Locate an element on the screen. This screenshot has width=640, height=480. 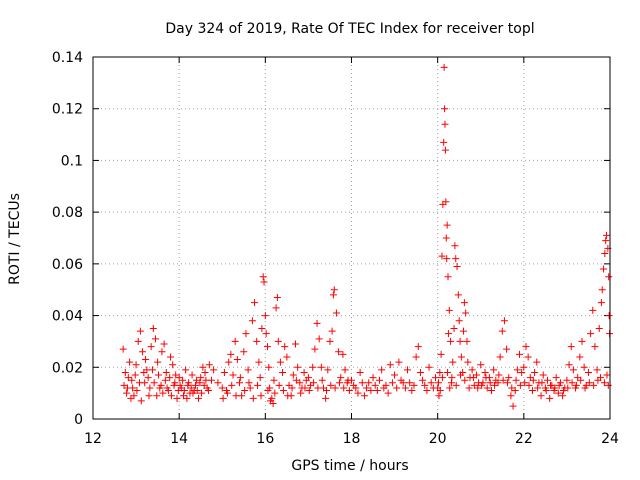
y-tick-label: 0.06 is located at coordinates (67, 265).